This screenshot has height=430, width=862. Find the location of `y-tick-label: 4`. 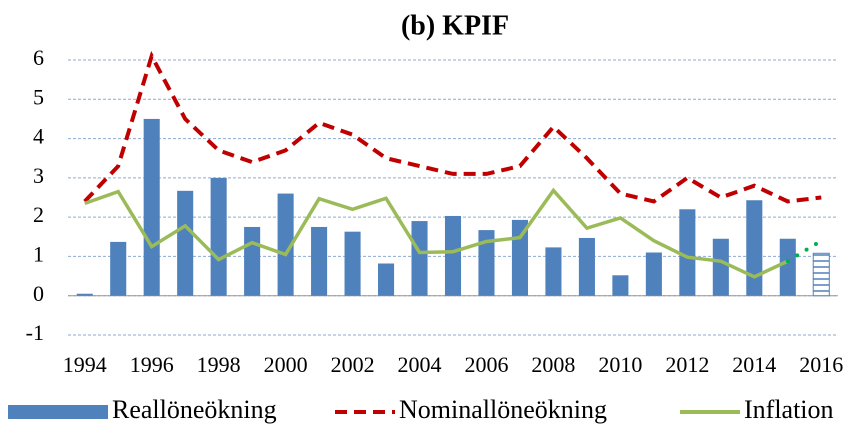

y-tick-label: 4 is located at coordinates (38, 136).